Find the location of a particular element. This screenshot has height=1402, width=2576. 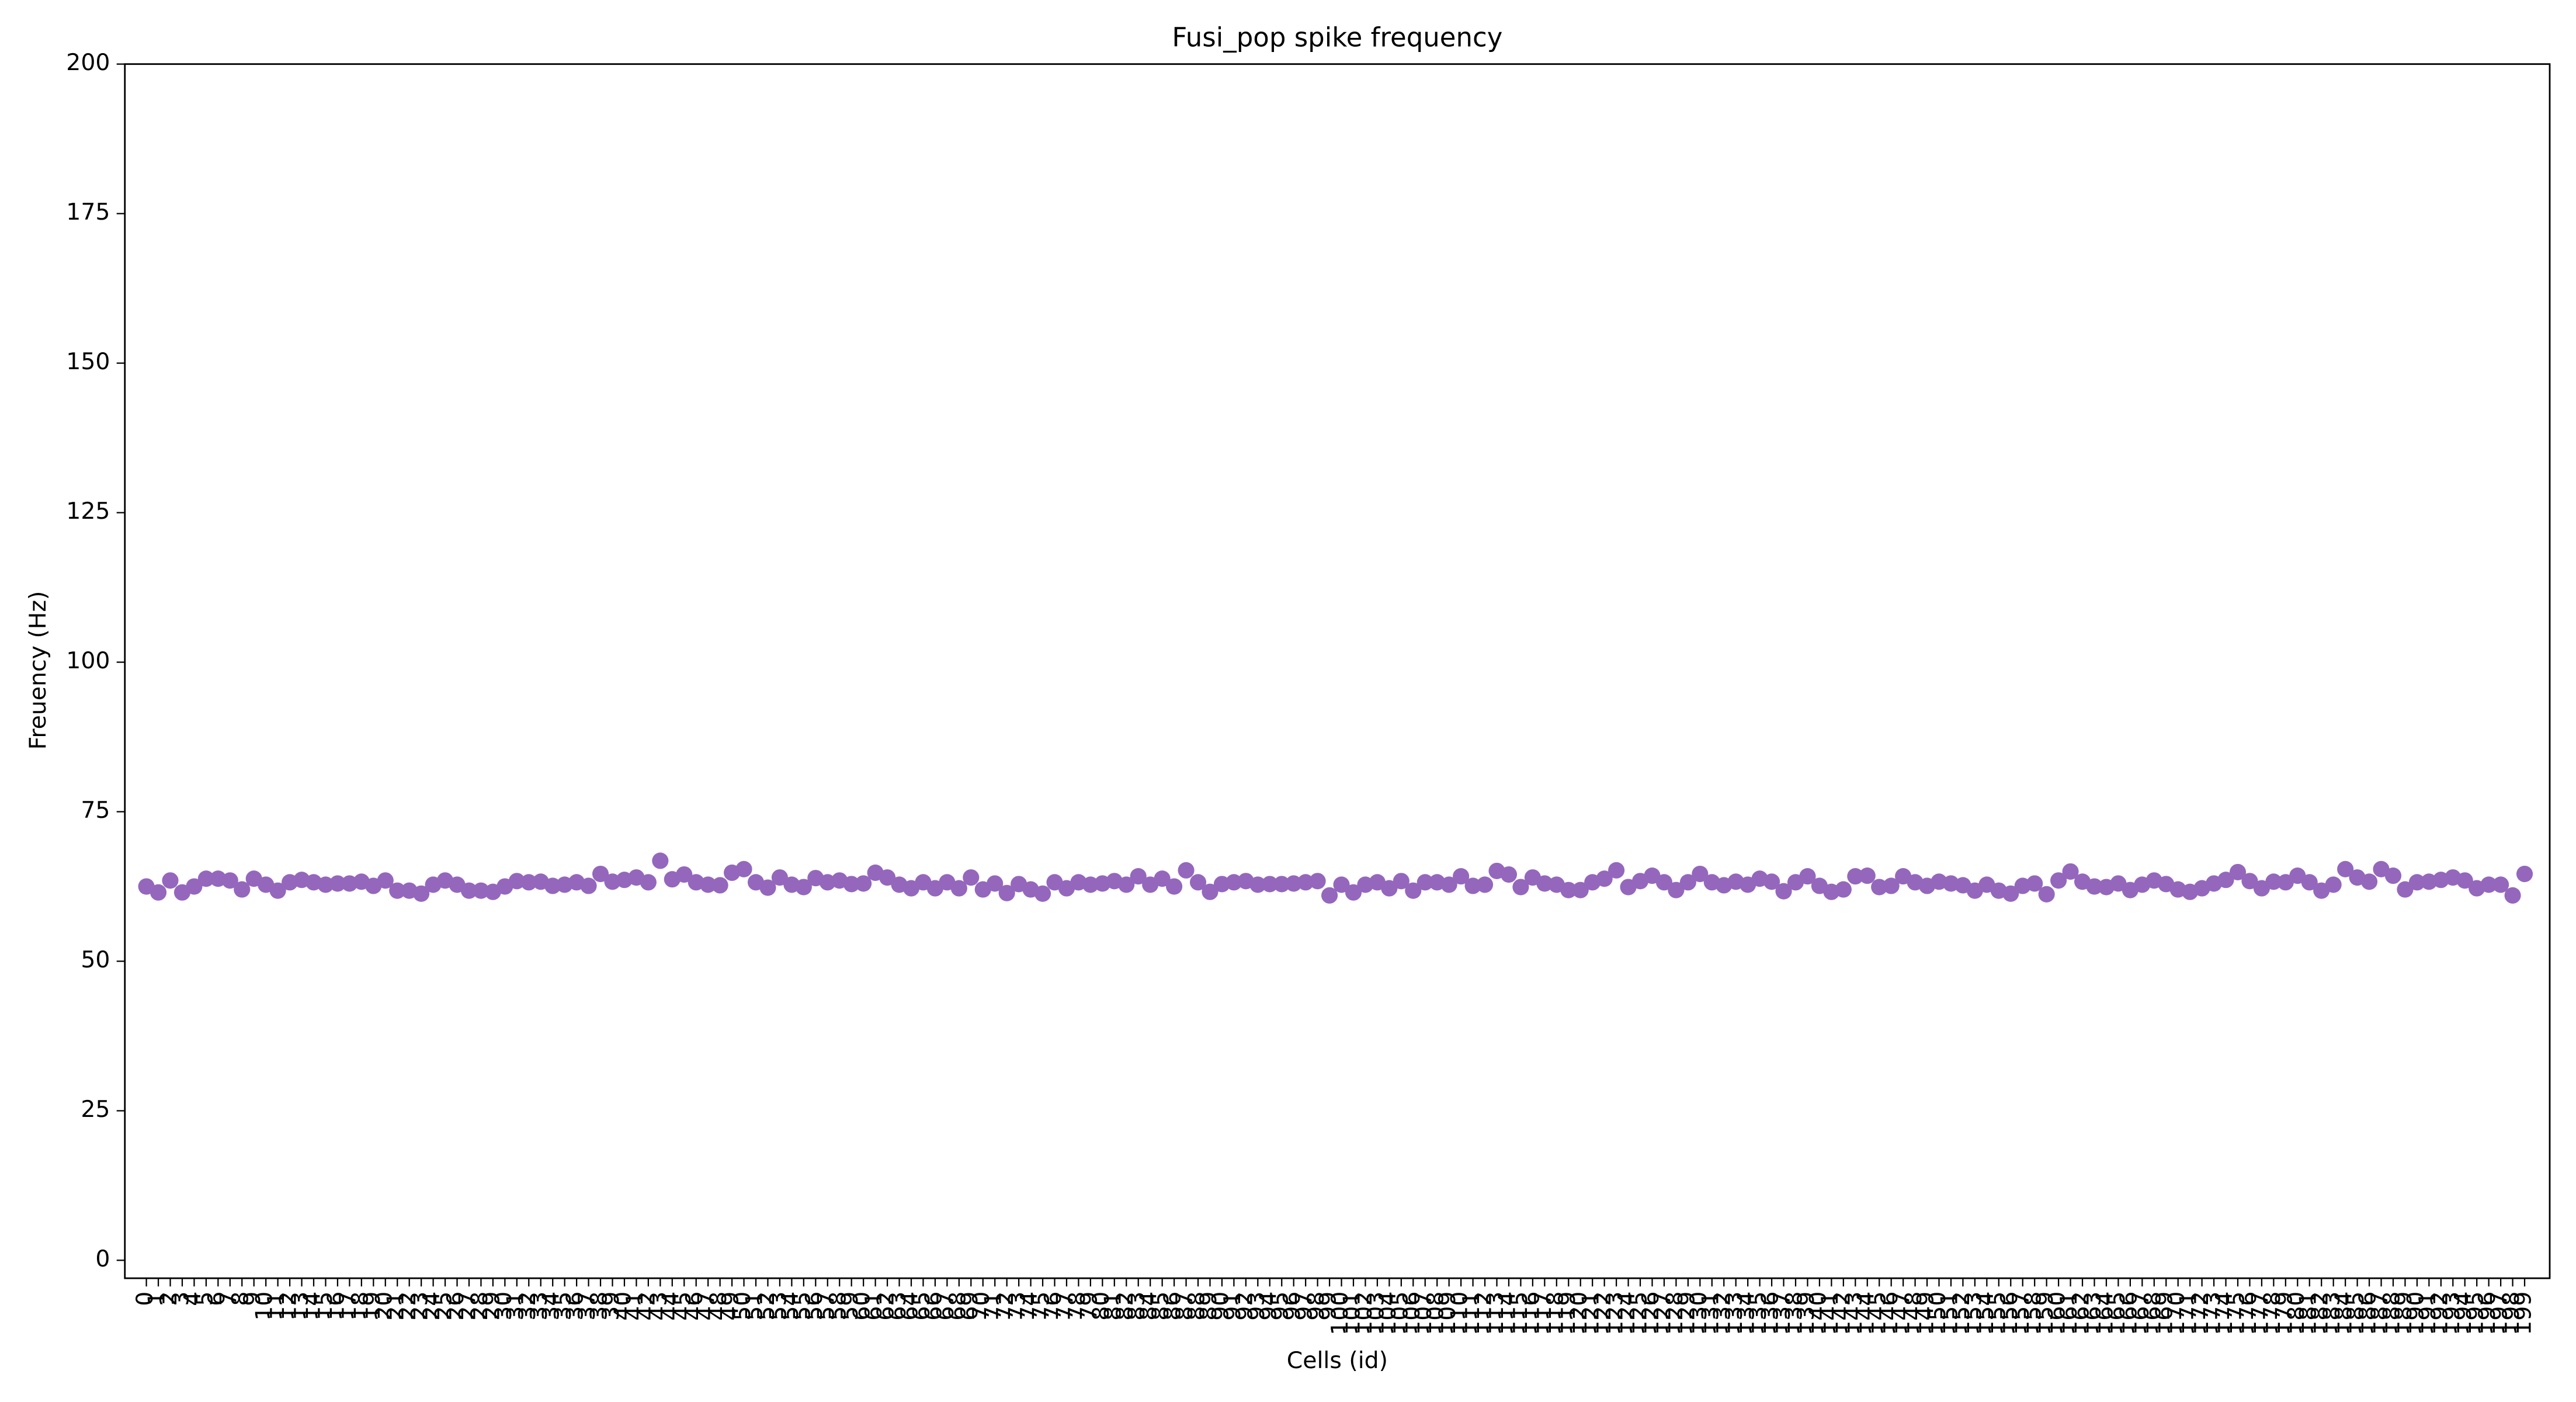

x-tick-label: 117 is located at coordinates (1543, 1313).